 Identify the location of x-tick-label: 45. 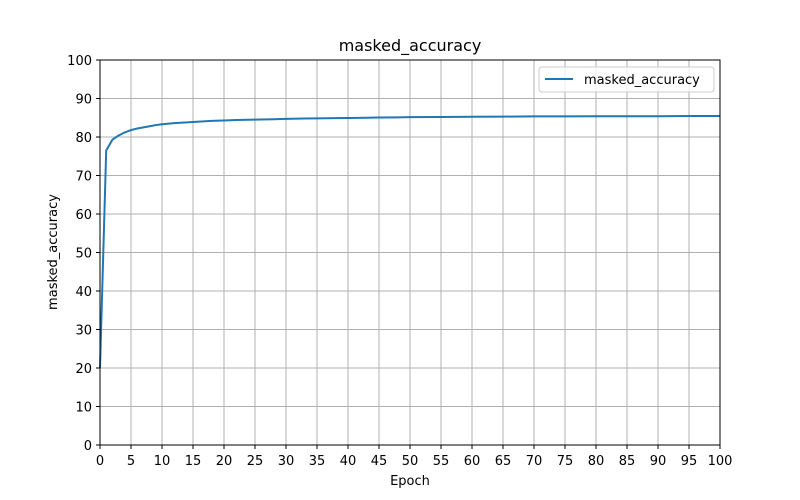
(379, 461).